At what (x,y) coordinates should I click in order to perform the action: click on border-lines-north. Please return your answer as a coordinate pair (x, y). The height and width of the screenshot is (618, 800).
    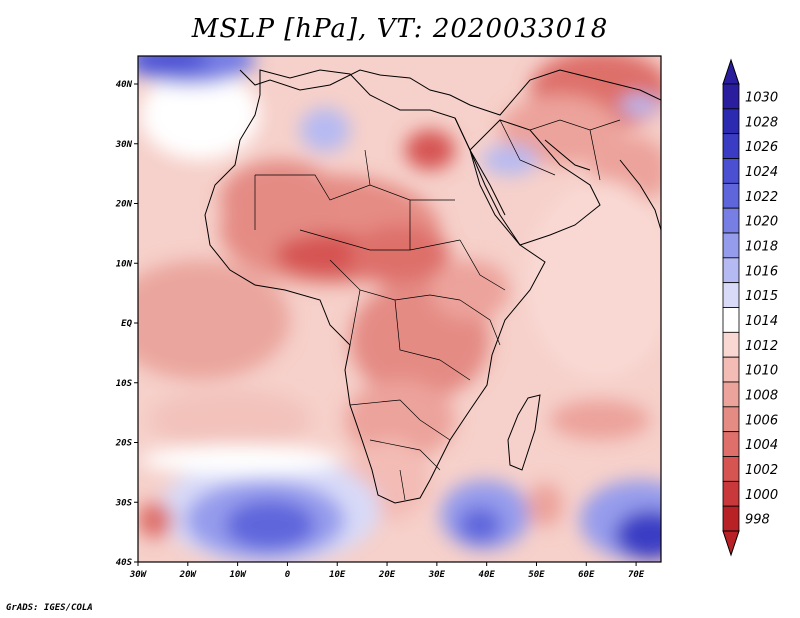
    Looking at the image, I should click on (357, 200).